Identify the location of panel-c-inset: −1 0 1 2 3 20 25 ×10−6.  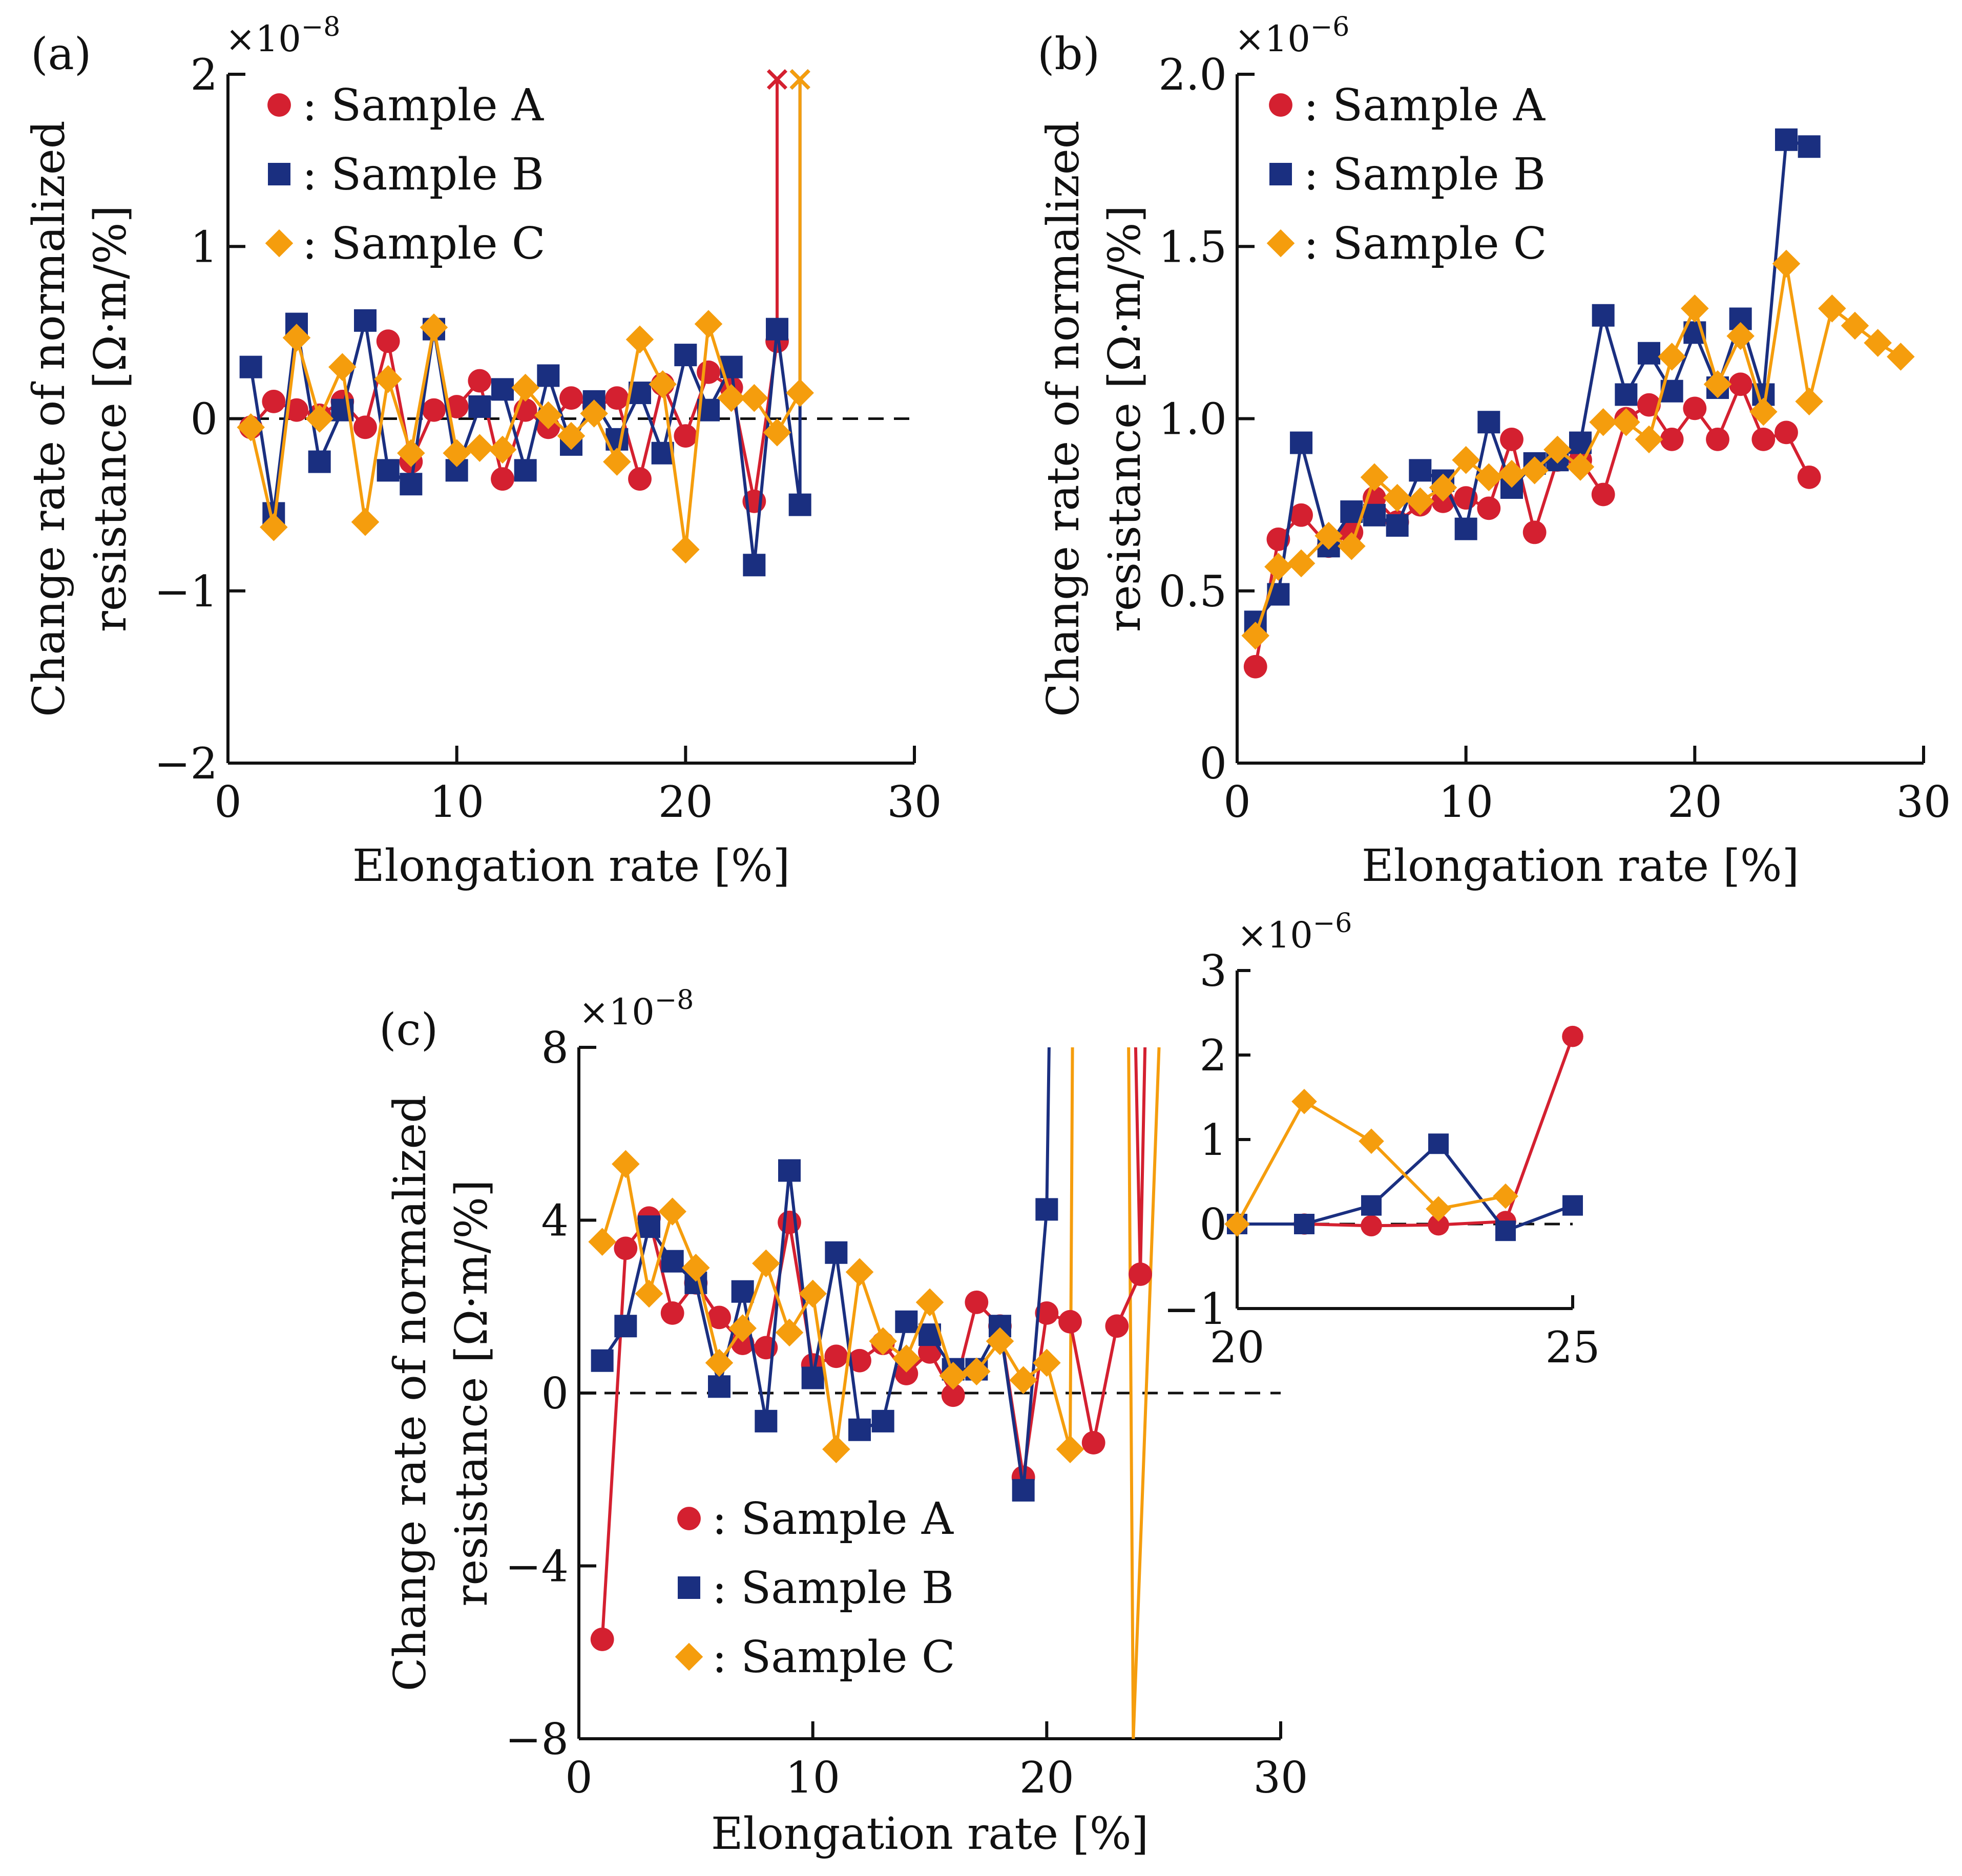
(1381, 1141).